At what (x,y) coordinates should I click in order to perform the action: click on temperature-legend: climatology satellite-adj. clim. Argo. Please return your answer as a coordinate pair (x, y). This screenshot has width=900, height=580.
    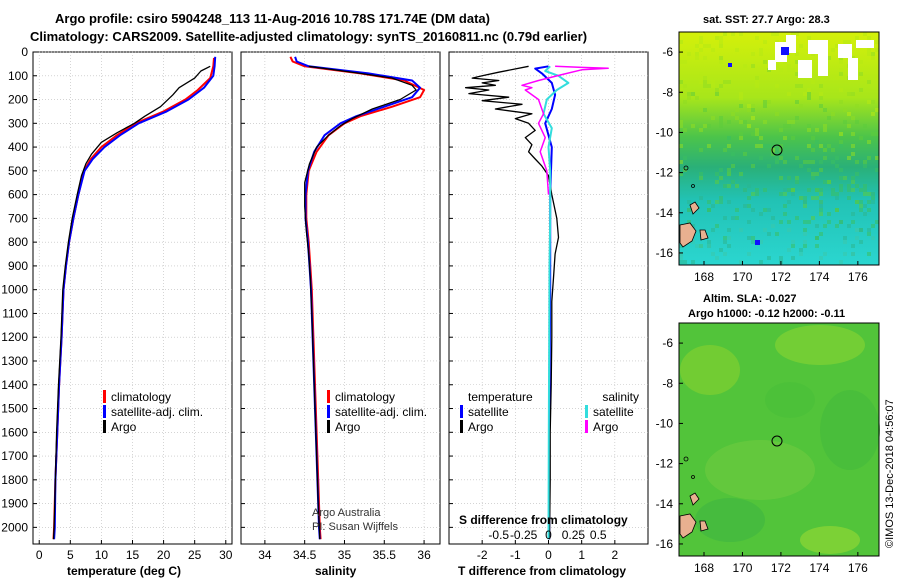
    Looking at the image, I should click on (153, 412).